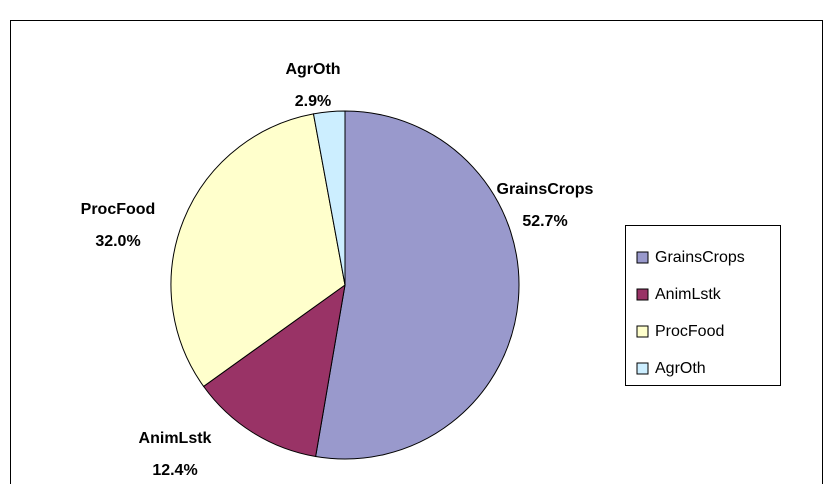  I want to click on slice-value-label: 52.7%, so click(544, 221).